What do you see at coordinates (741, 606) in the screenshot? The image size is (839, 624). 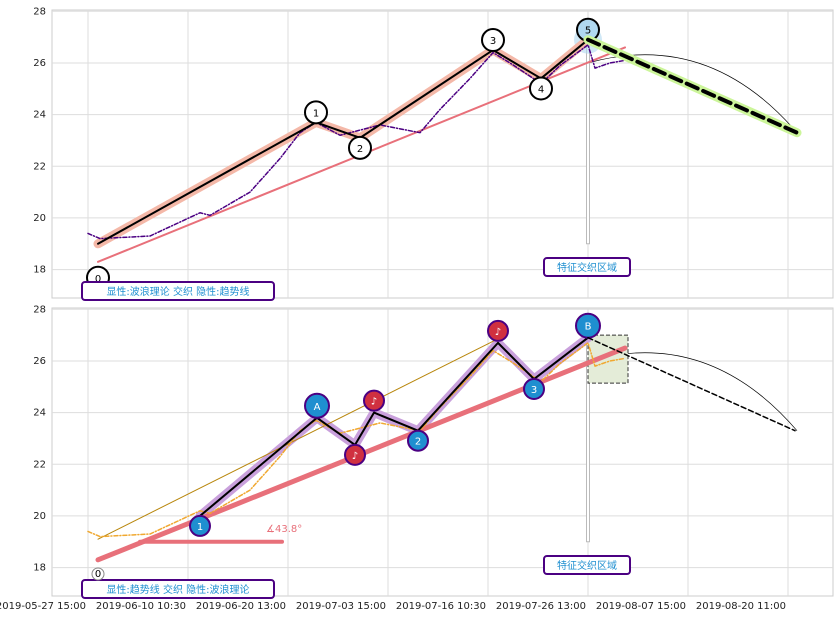 I see `x-tick-label: 2019-08-20 11:00` at bounding box center [741, 606].